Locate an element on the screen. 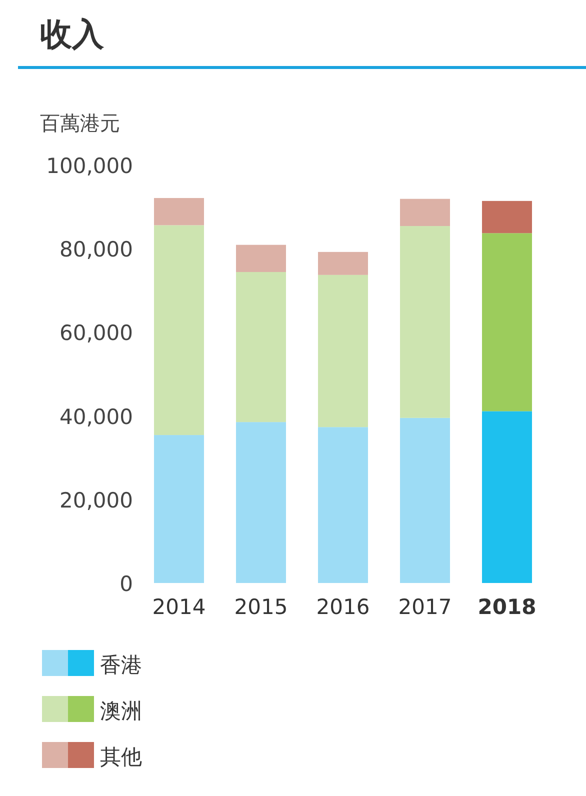 The height and width of the screenshot is (796, 586). y-tick-label: 80,000 is located at coordinates (96, 250).